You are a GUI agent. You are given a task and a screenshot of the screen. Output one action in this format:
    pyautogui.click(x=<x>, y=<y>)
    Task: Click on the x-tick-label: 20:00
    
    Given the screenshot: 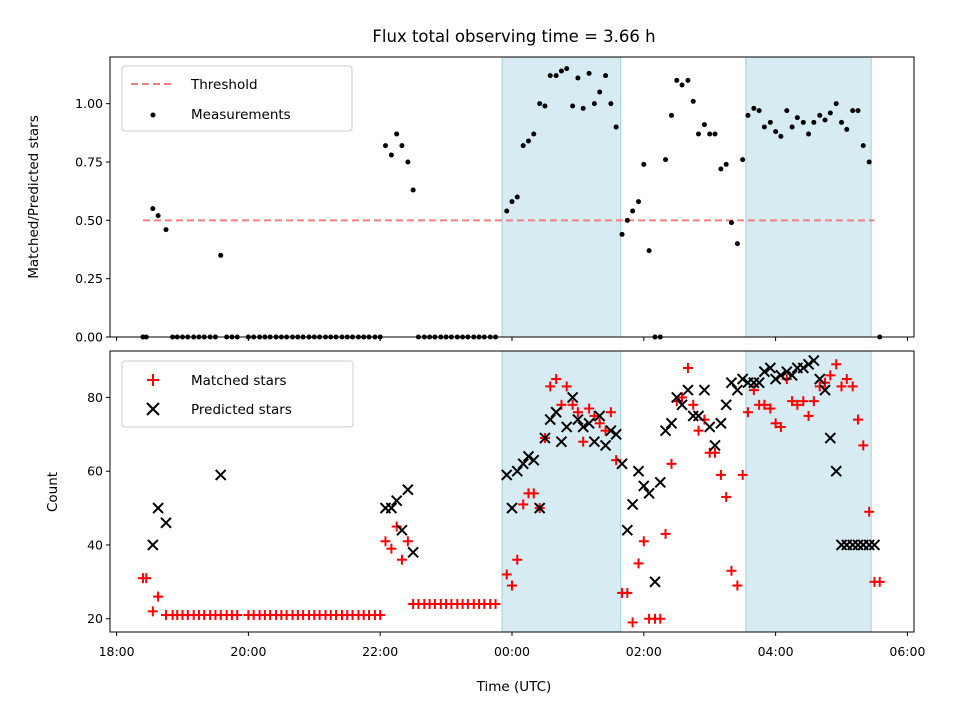 What is the action you would take?
    pyautogui.click(x=248, y=651)
    